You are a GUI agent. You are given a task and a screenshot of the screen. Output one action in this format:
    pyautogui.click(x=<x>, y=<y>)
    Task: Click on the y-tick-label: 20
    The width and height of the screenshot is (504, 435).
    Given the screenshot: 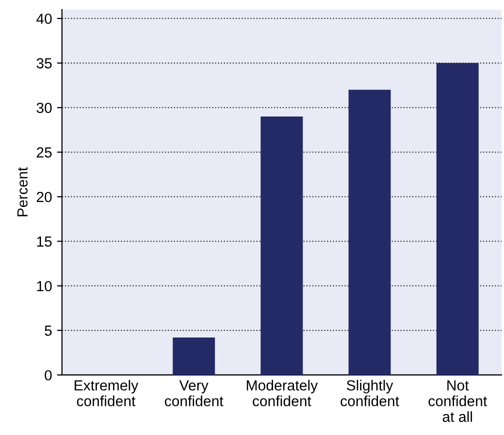 What is the action you would take?
    pyautogui.click(x=44, y=197)
    